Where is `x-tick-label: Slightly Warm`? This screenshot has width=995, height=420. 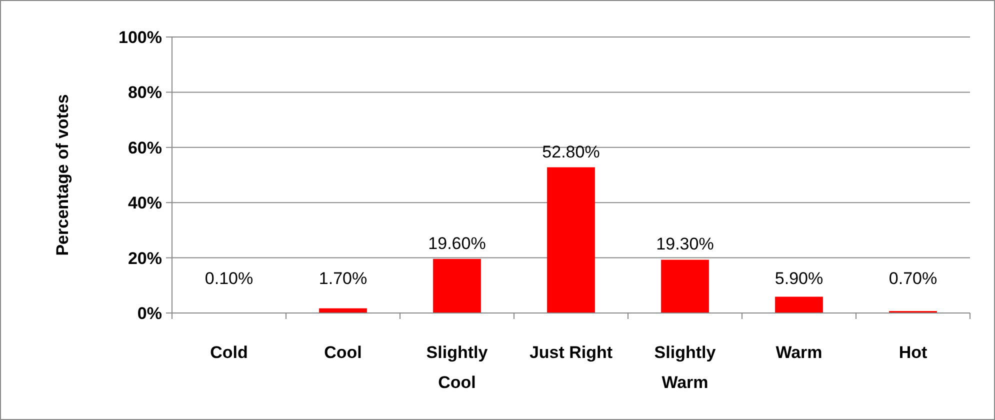
x-tick-label: Slightly Warm is located at coordinates (685, 367).